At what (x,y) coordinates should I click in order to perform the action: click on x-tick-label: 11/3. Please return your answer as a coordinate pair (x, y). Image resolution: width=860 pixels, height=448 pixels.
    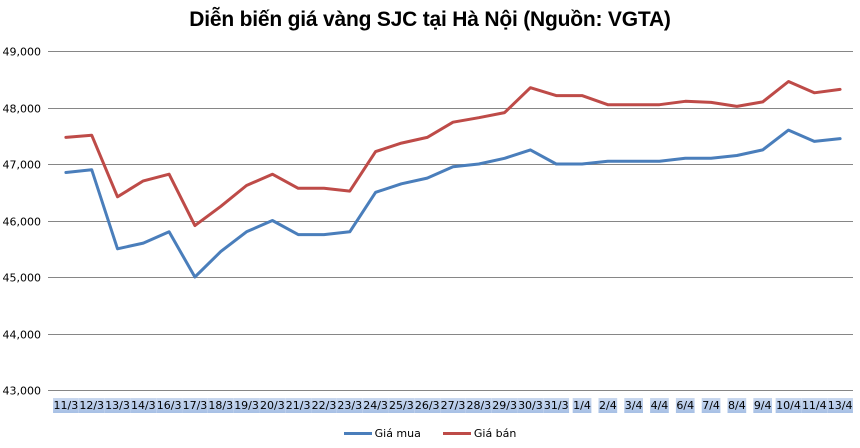
    Looking at the image, I should click on (66, 405).